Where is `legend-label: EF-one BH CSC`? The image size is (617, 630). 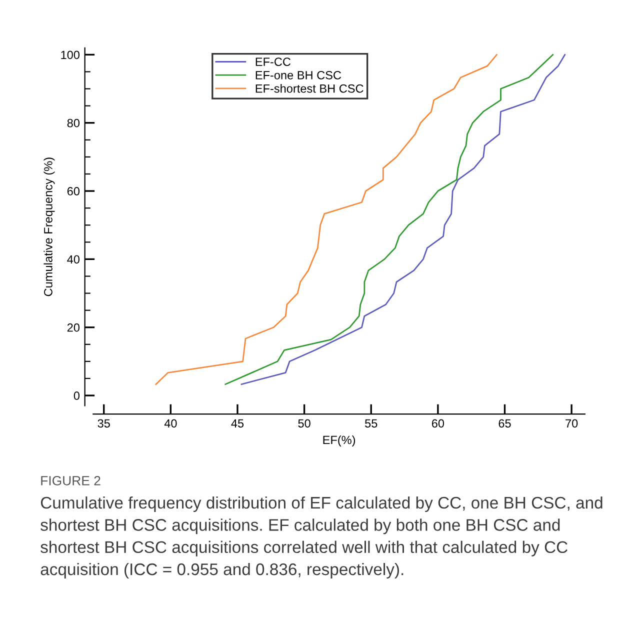 legend-label: EF-one BH CSC is located at coordinates (299, 75).